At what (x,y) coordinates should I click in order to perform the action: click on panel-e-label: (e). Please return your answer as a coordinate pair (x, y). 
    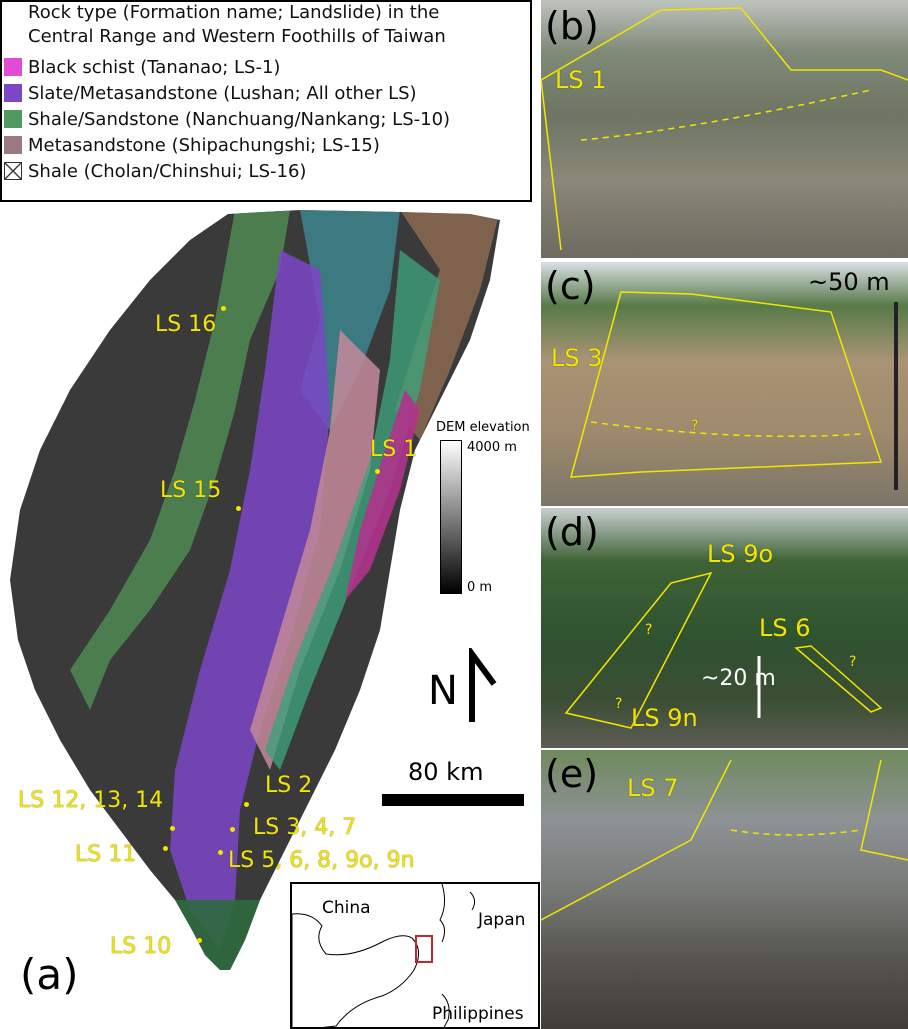
    Looking at the image, I should click on (572, 774).